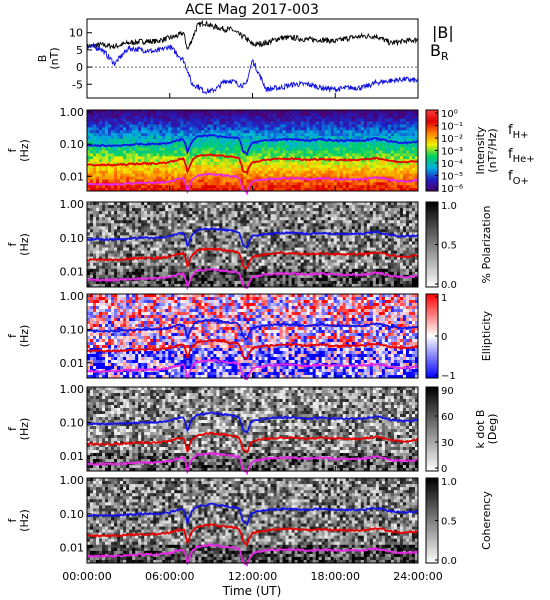 This screenshot has height=600, width=550. What do you see at coordinates (72, 176) in the screenshot?
I see `y-tick-label: 0.01` at bounding box center [72, 176].